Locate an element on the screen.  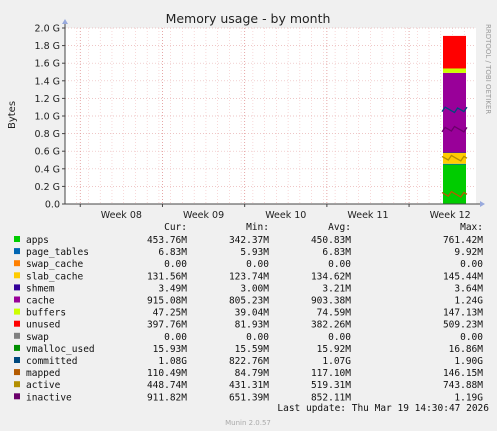
legend-max-slab_cache: 145.44M is located at coordinates (463, 276).